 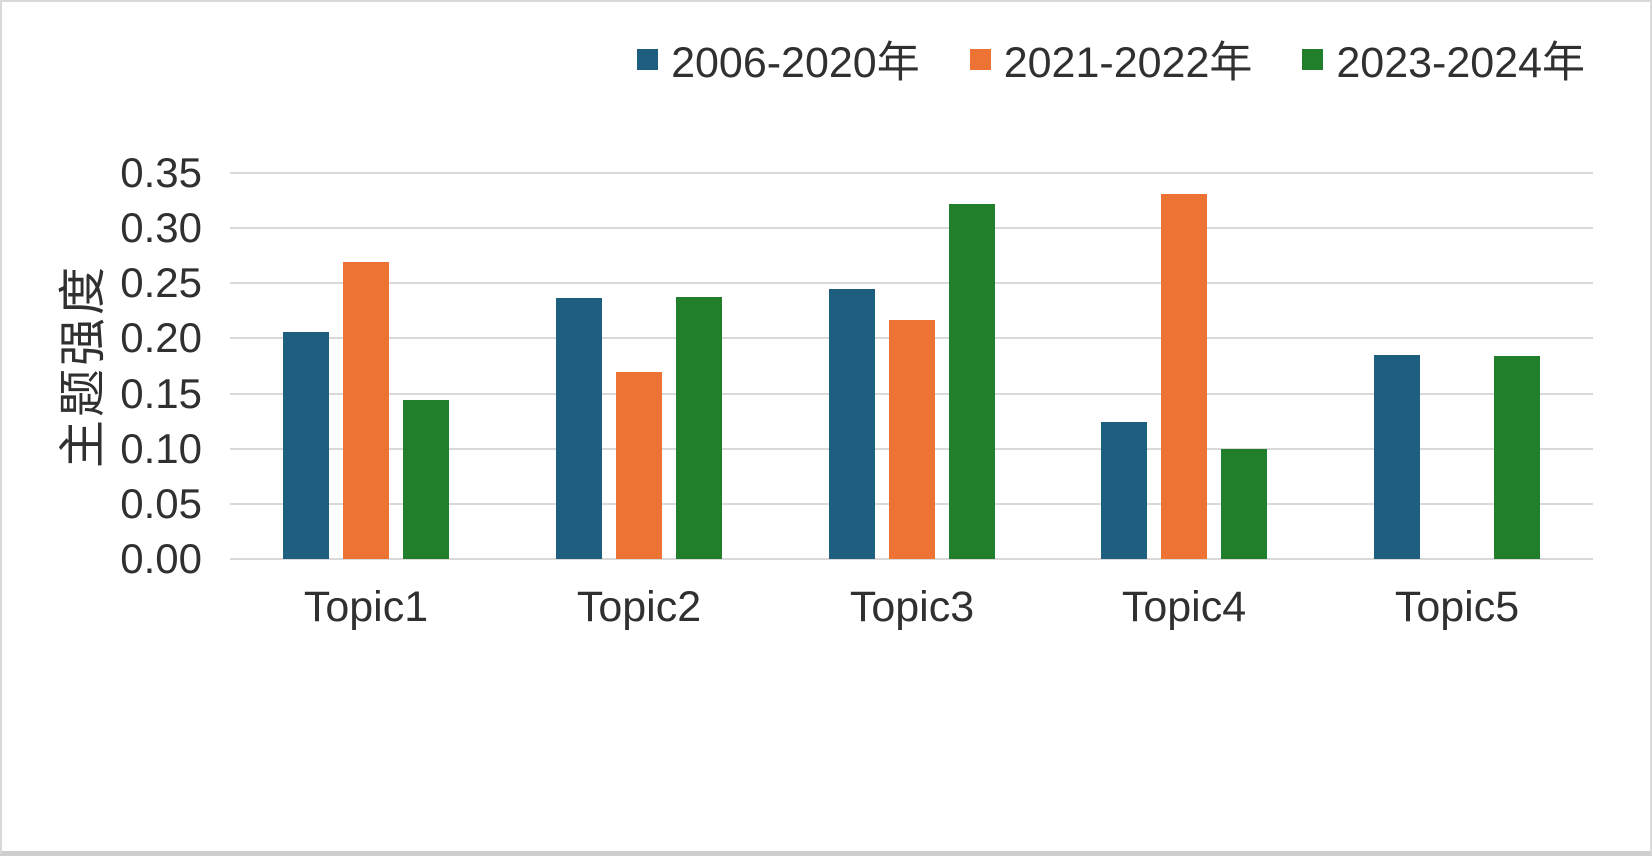 What do you see at coordinates (161, 393) in the screenshot?
I see `y-axis-tick-label: 0.15` at bounding box center [161, 393].